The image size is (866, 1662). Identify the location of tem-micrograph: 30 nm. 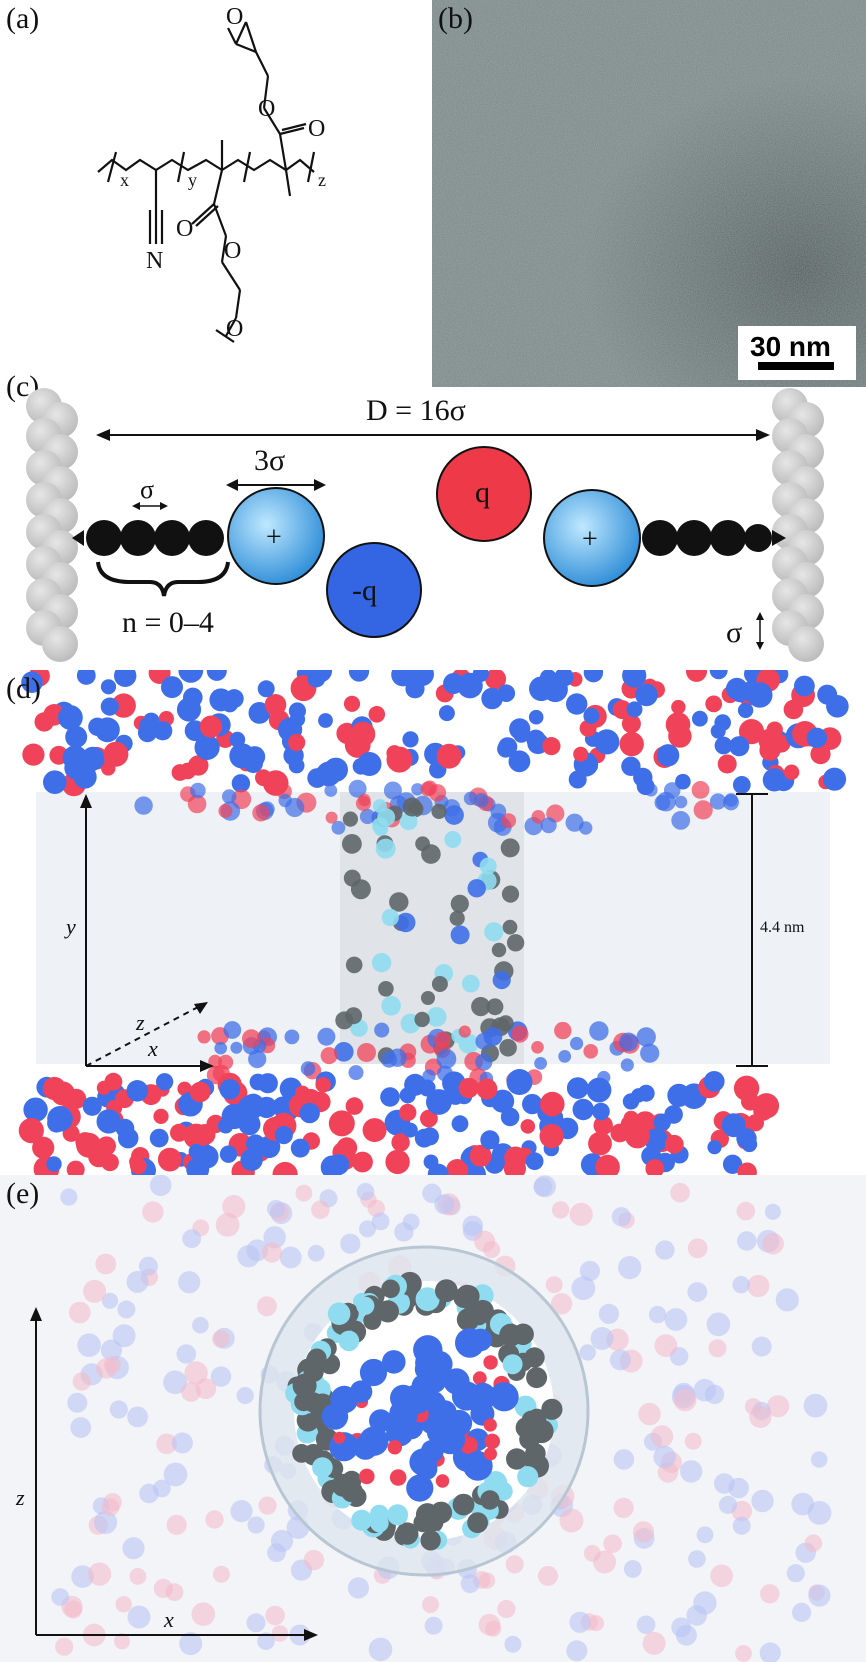
(649, 193).